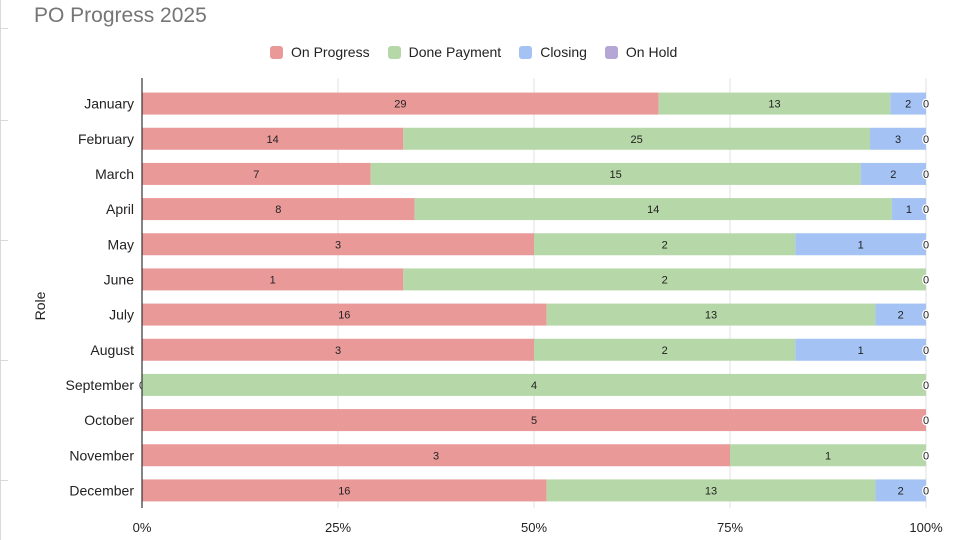  What do you see at coordinates (120, 15) in the screenshot?
I see `chart-title: PO Progress 2025` at bounding box center [120, 15].